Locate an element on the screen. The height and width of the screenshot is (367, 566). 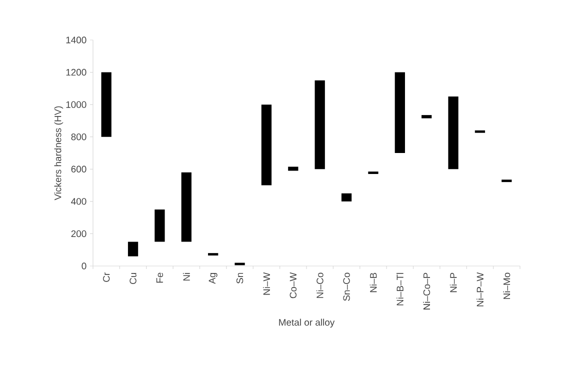
x-tick-label: Ni is located at coordinates (186, 276).